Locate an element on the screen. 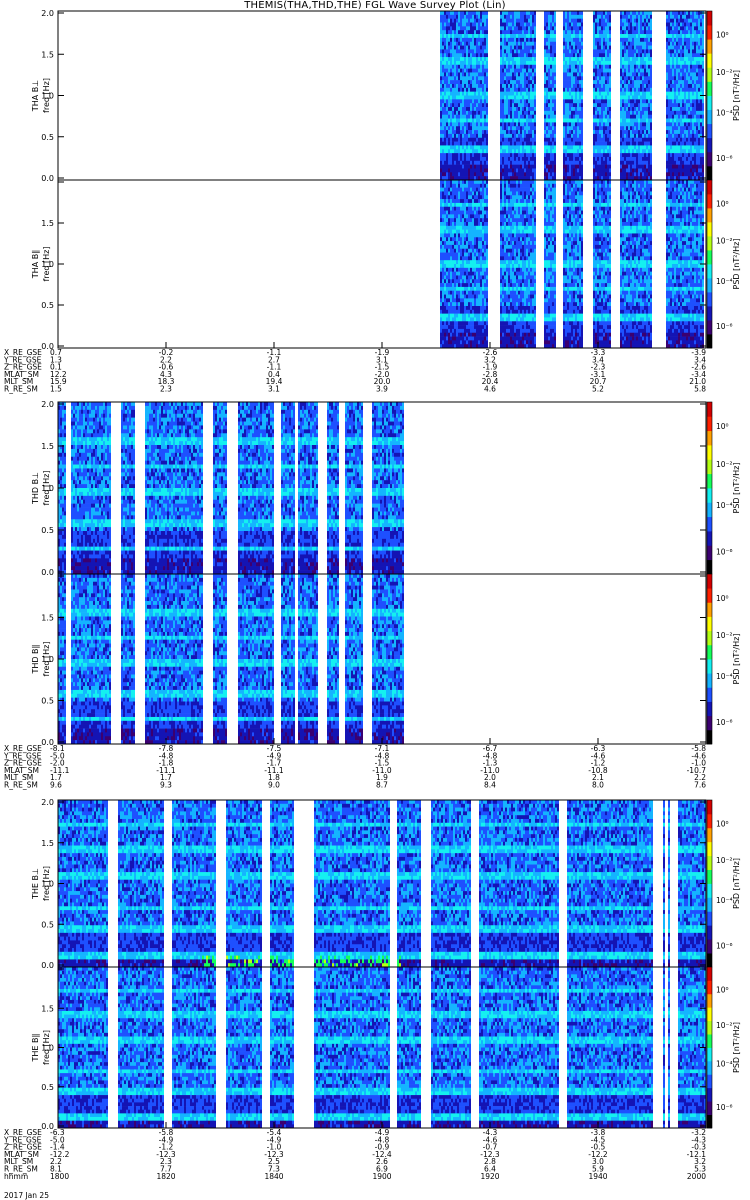  panel-label: THA B⊥ is located at coordinates (35, 96).